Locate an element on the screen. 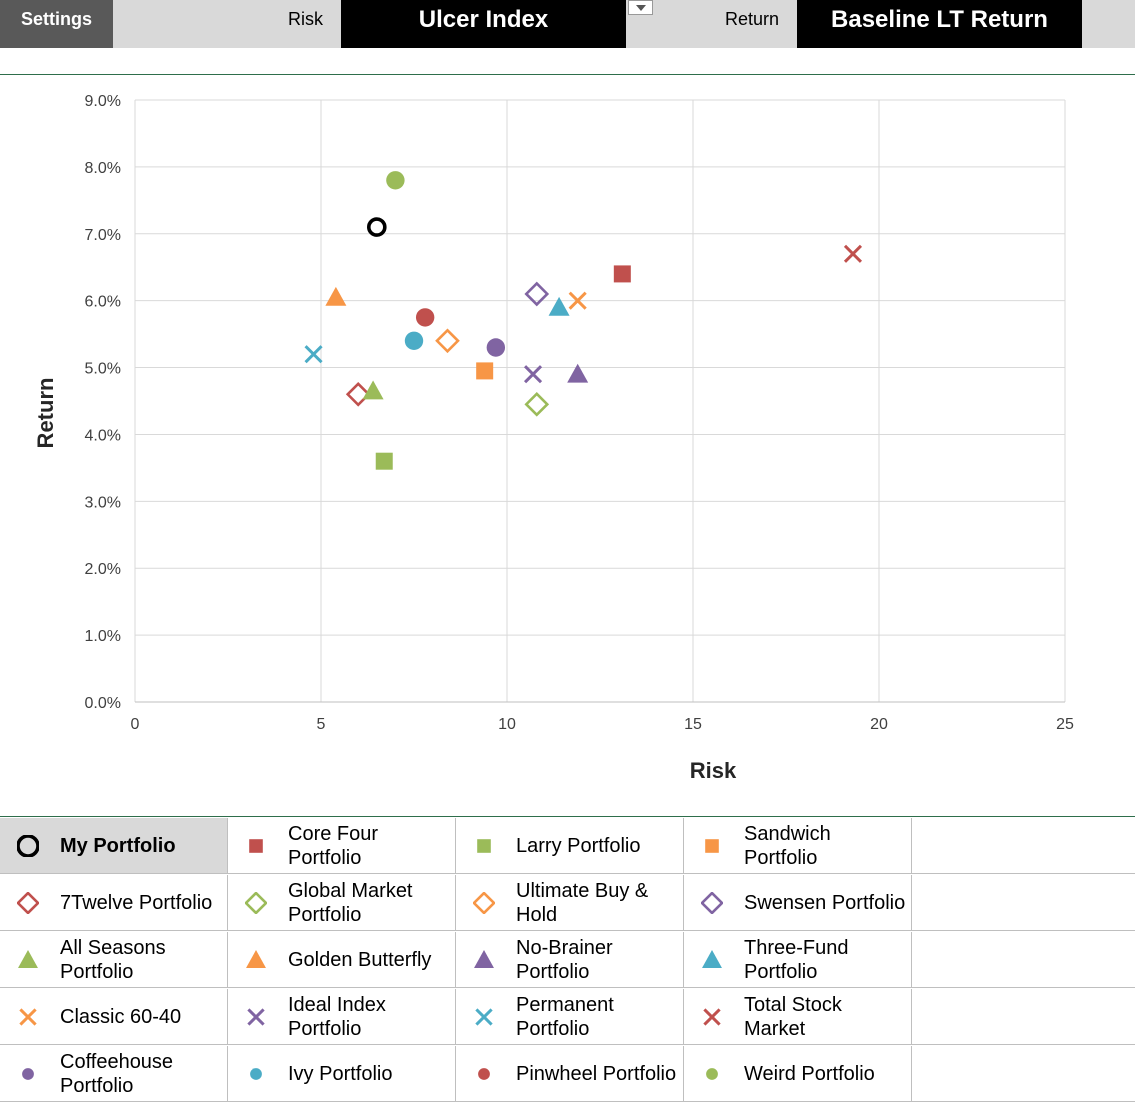 The height and width of the screenshot is (1102, 1135). data-point-swensen-portfolio is located at coordinates (537, 294).